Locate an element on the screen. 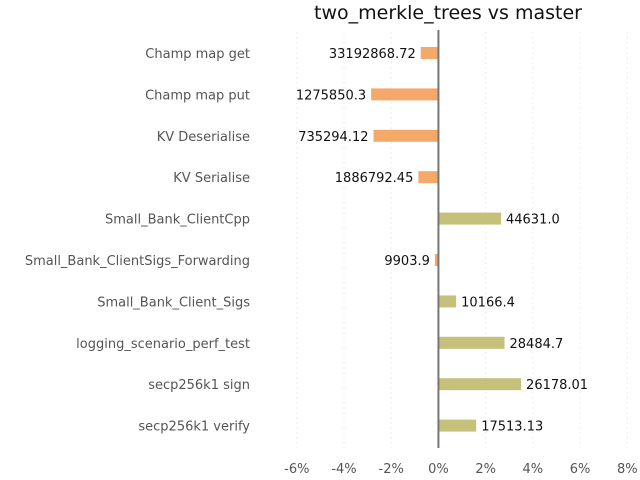 The image size is (640, 480). category-label: KV Serialise is located at coordinates (211, 178).